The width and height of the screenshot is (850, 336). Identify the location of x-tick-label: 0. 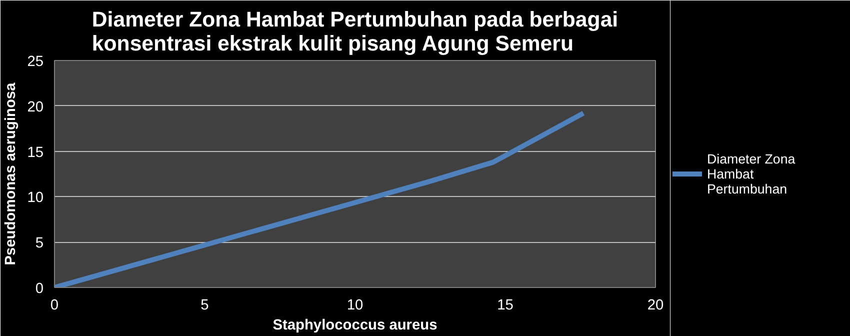
(54, 306).